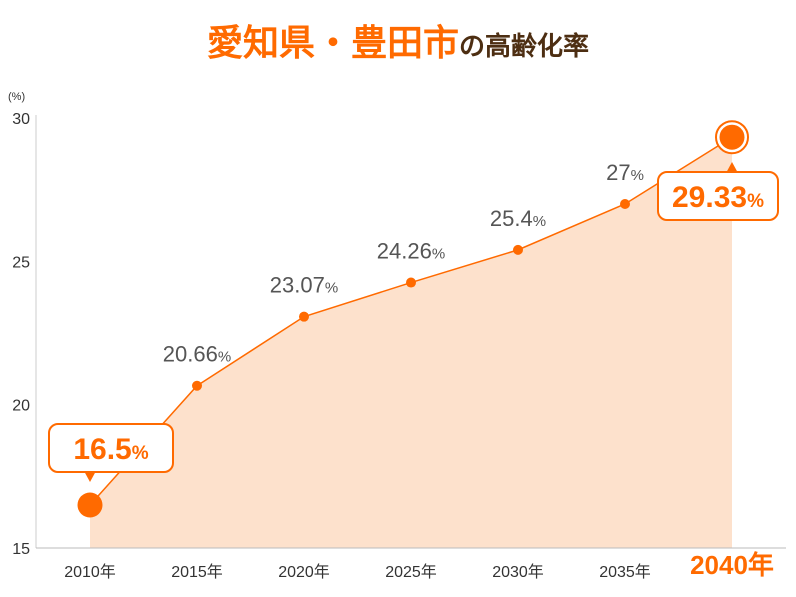 This screenshot has height=597, width=796. What do you see at coordinates (518, 218) in the screenshot?
I see `value-label: 25.4%` at bounding box center [518, 218].